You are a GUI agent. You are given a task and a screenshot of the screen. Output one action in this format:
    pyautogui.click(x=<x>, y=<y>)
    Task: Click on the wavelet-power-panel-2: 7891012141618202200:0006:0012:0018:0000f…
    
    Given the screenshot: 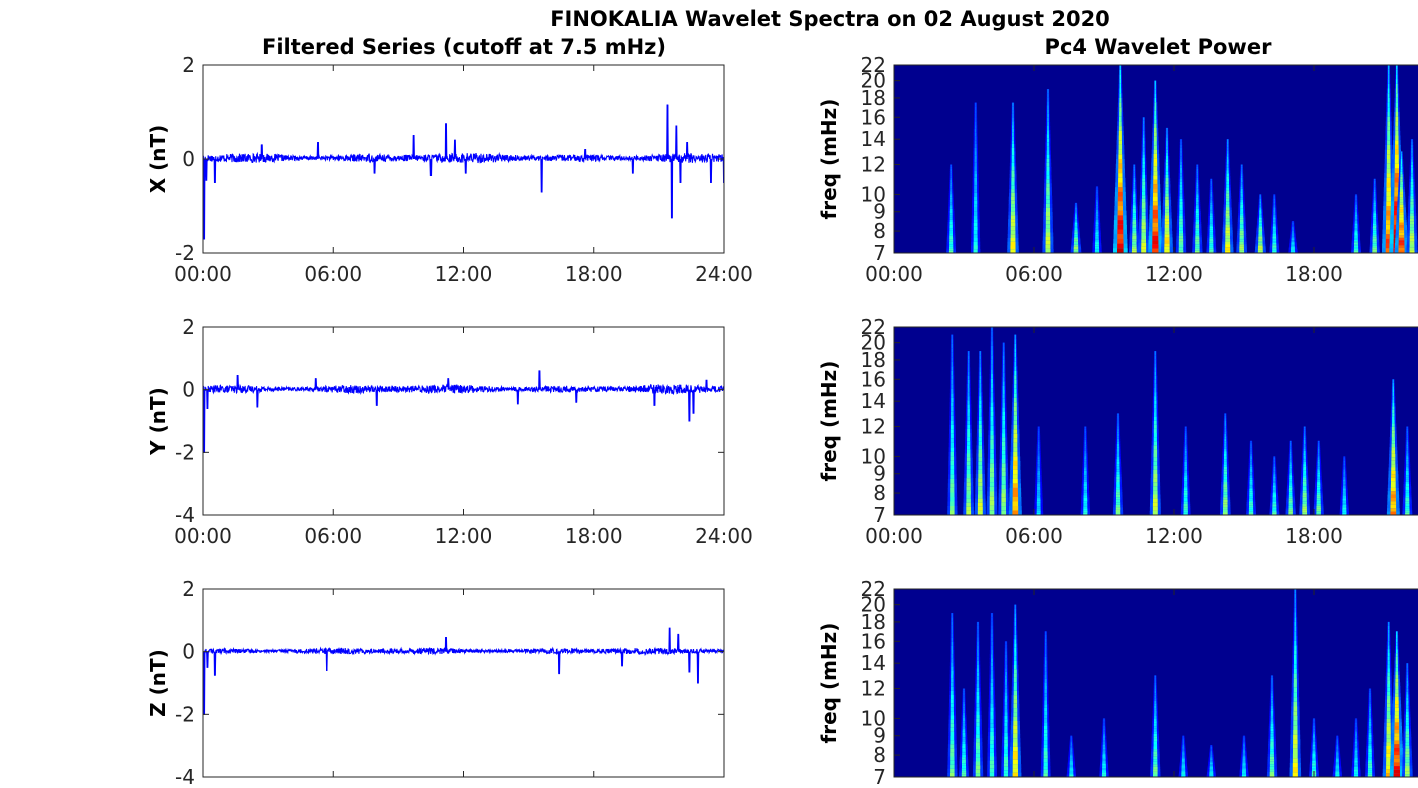 What is the action you would take?
    pyautogui.click(x=1117, y=431)
    